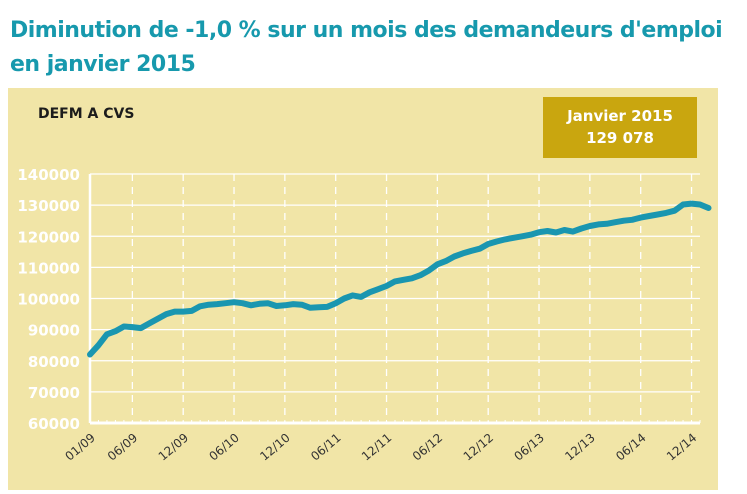  I want to click on x-tick-label: 12/13, so click(579, 447).